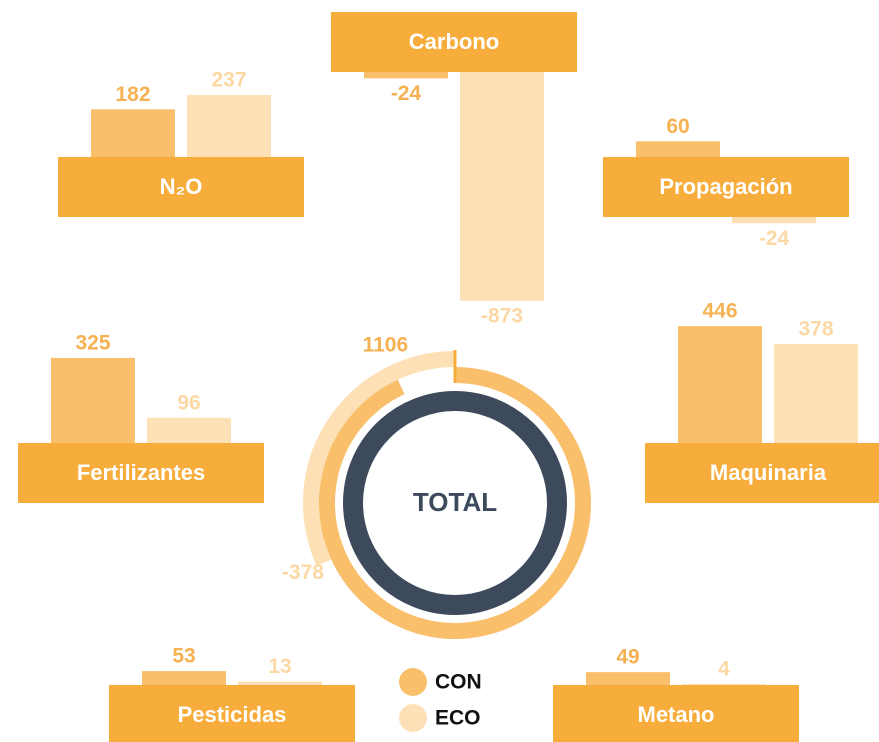 Image resolution: width=879 pixels, height=742 pixels. Describe the element at coordinates (774, 238) in the screenshot. I see `value-label-eco: -24` at that location.